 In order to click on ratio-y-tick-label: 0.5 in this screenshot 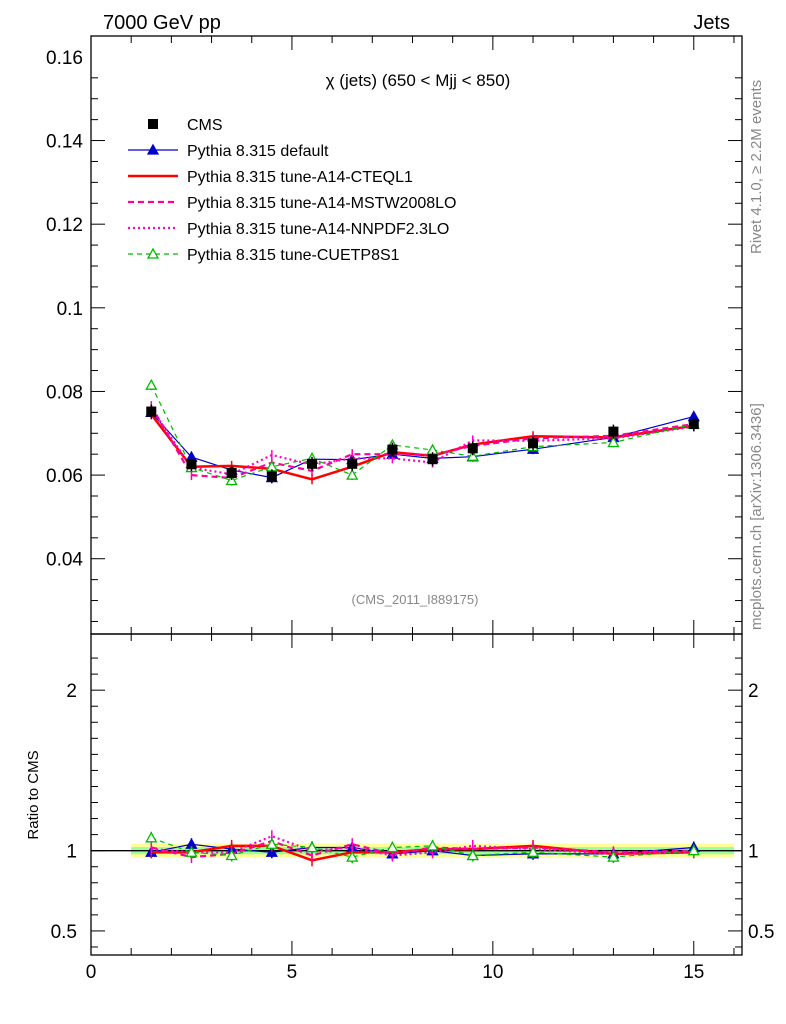, I will do `click(64, 932)`.